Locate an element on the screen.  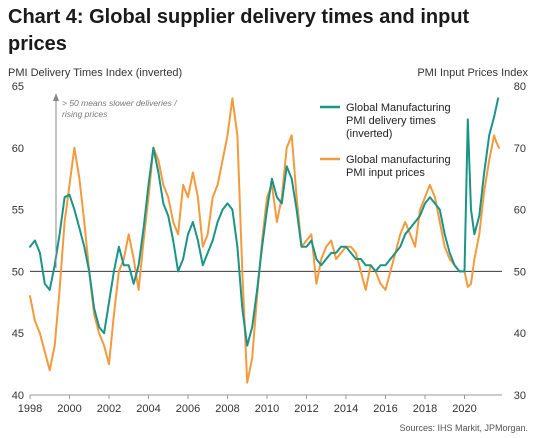
right-tick-label: 70 is located at coordinates (520, 149).